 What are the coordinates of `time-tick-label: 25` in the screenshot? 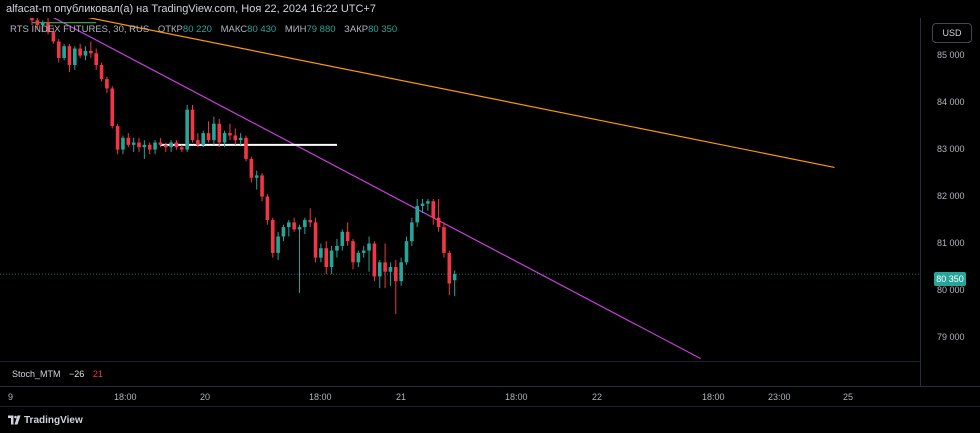 It's located at (848, 397).